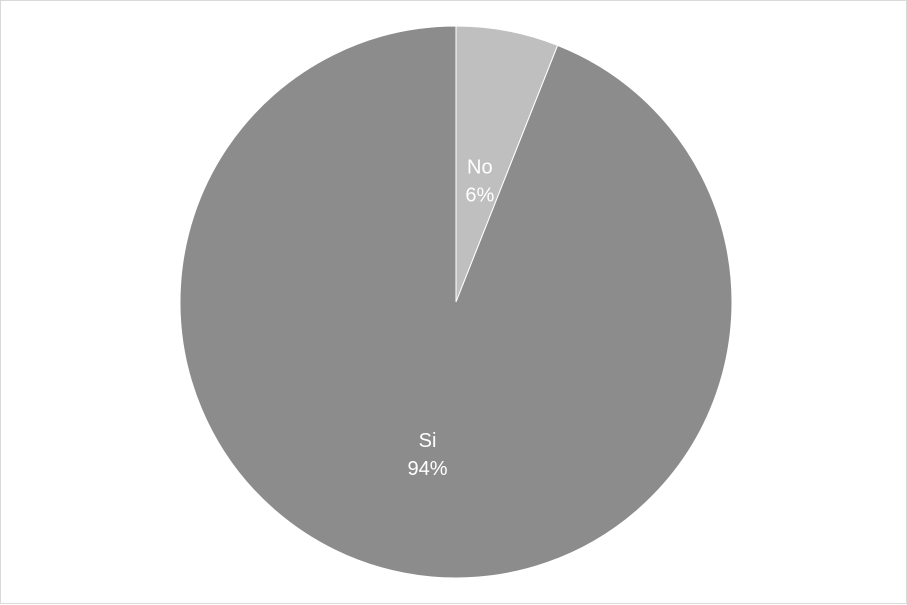 Image resolution: width=907 pixels, height=605 pixels. I want to click on slice-label-value-si: 94%, so click(428, 469).